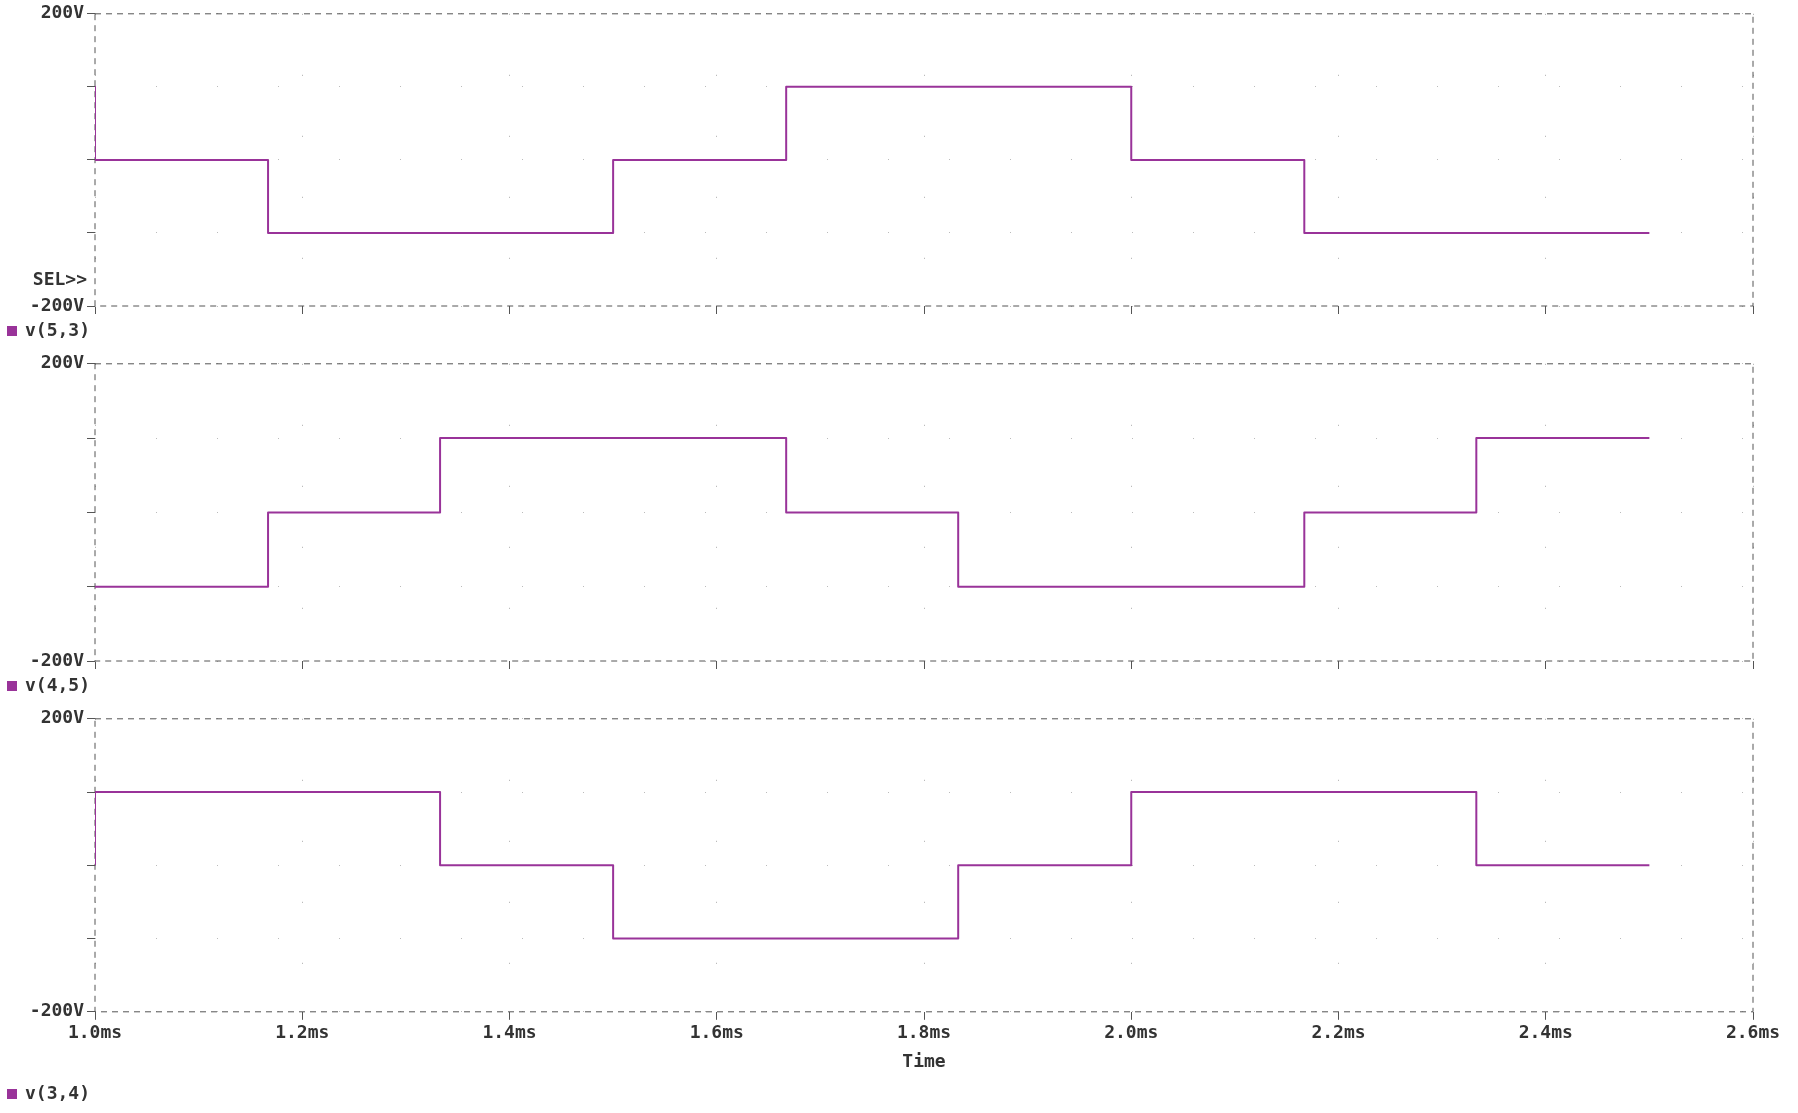 The height and width of the screenshot is (1113, 1798). I want to click on x-tick-label: 1.8ms, so click(924, 1032).